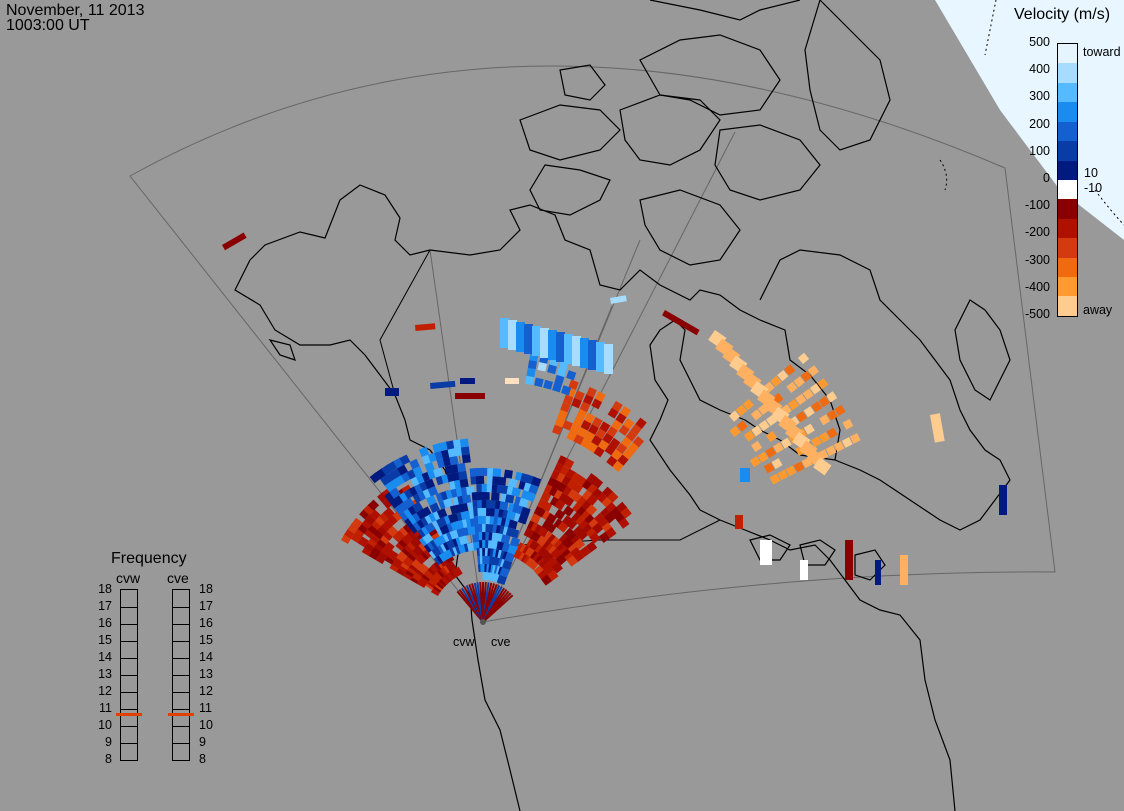 Image resolution: width=1124 pixels, height=811 pixels. What do you see at coordinates (1037, 205) in the screenshot?
I see `velocity-tick-label: -100` at bounding box center [1037, 205].